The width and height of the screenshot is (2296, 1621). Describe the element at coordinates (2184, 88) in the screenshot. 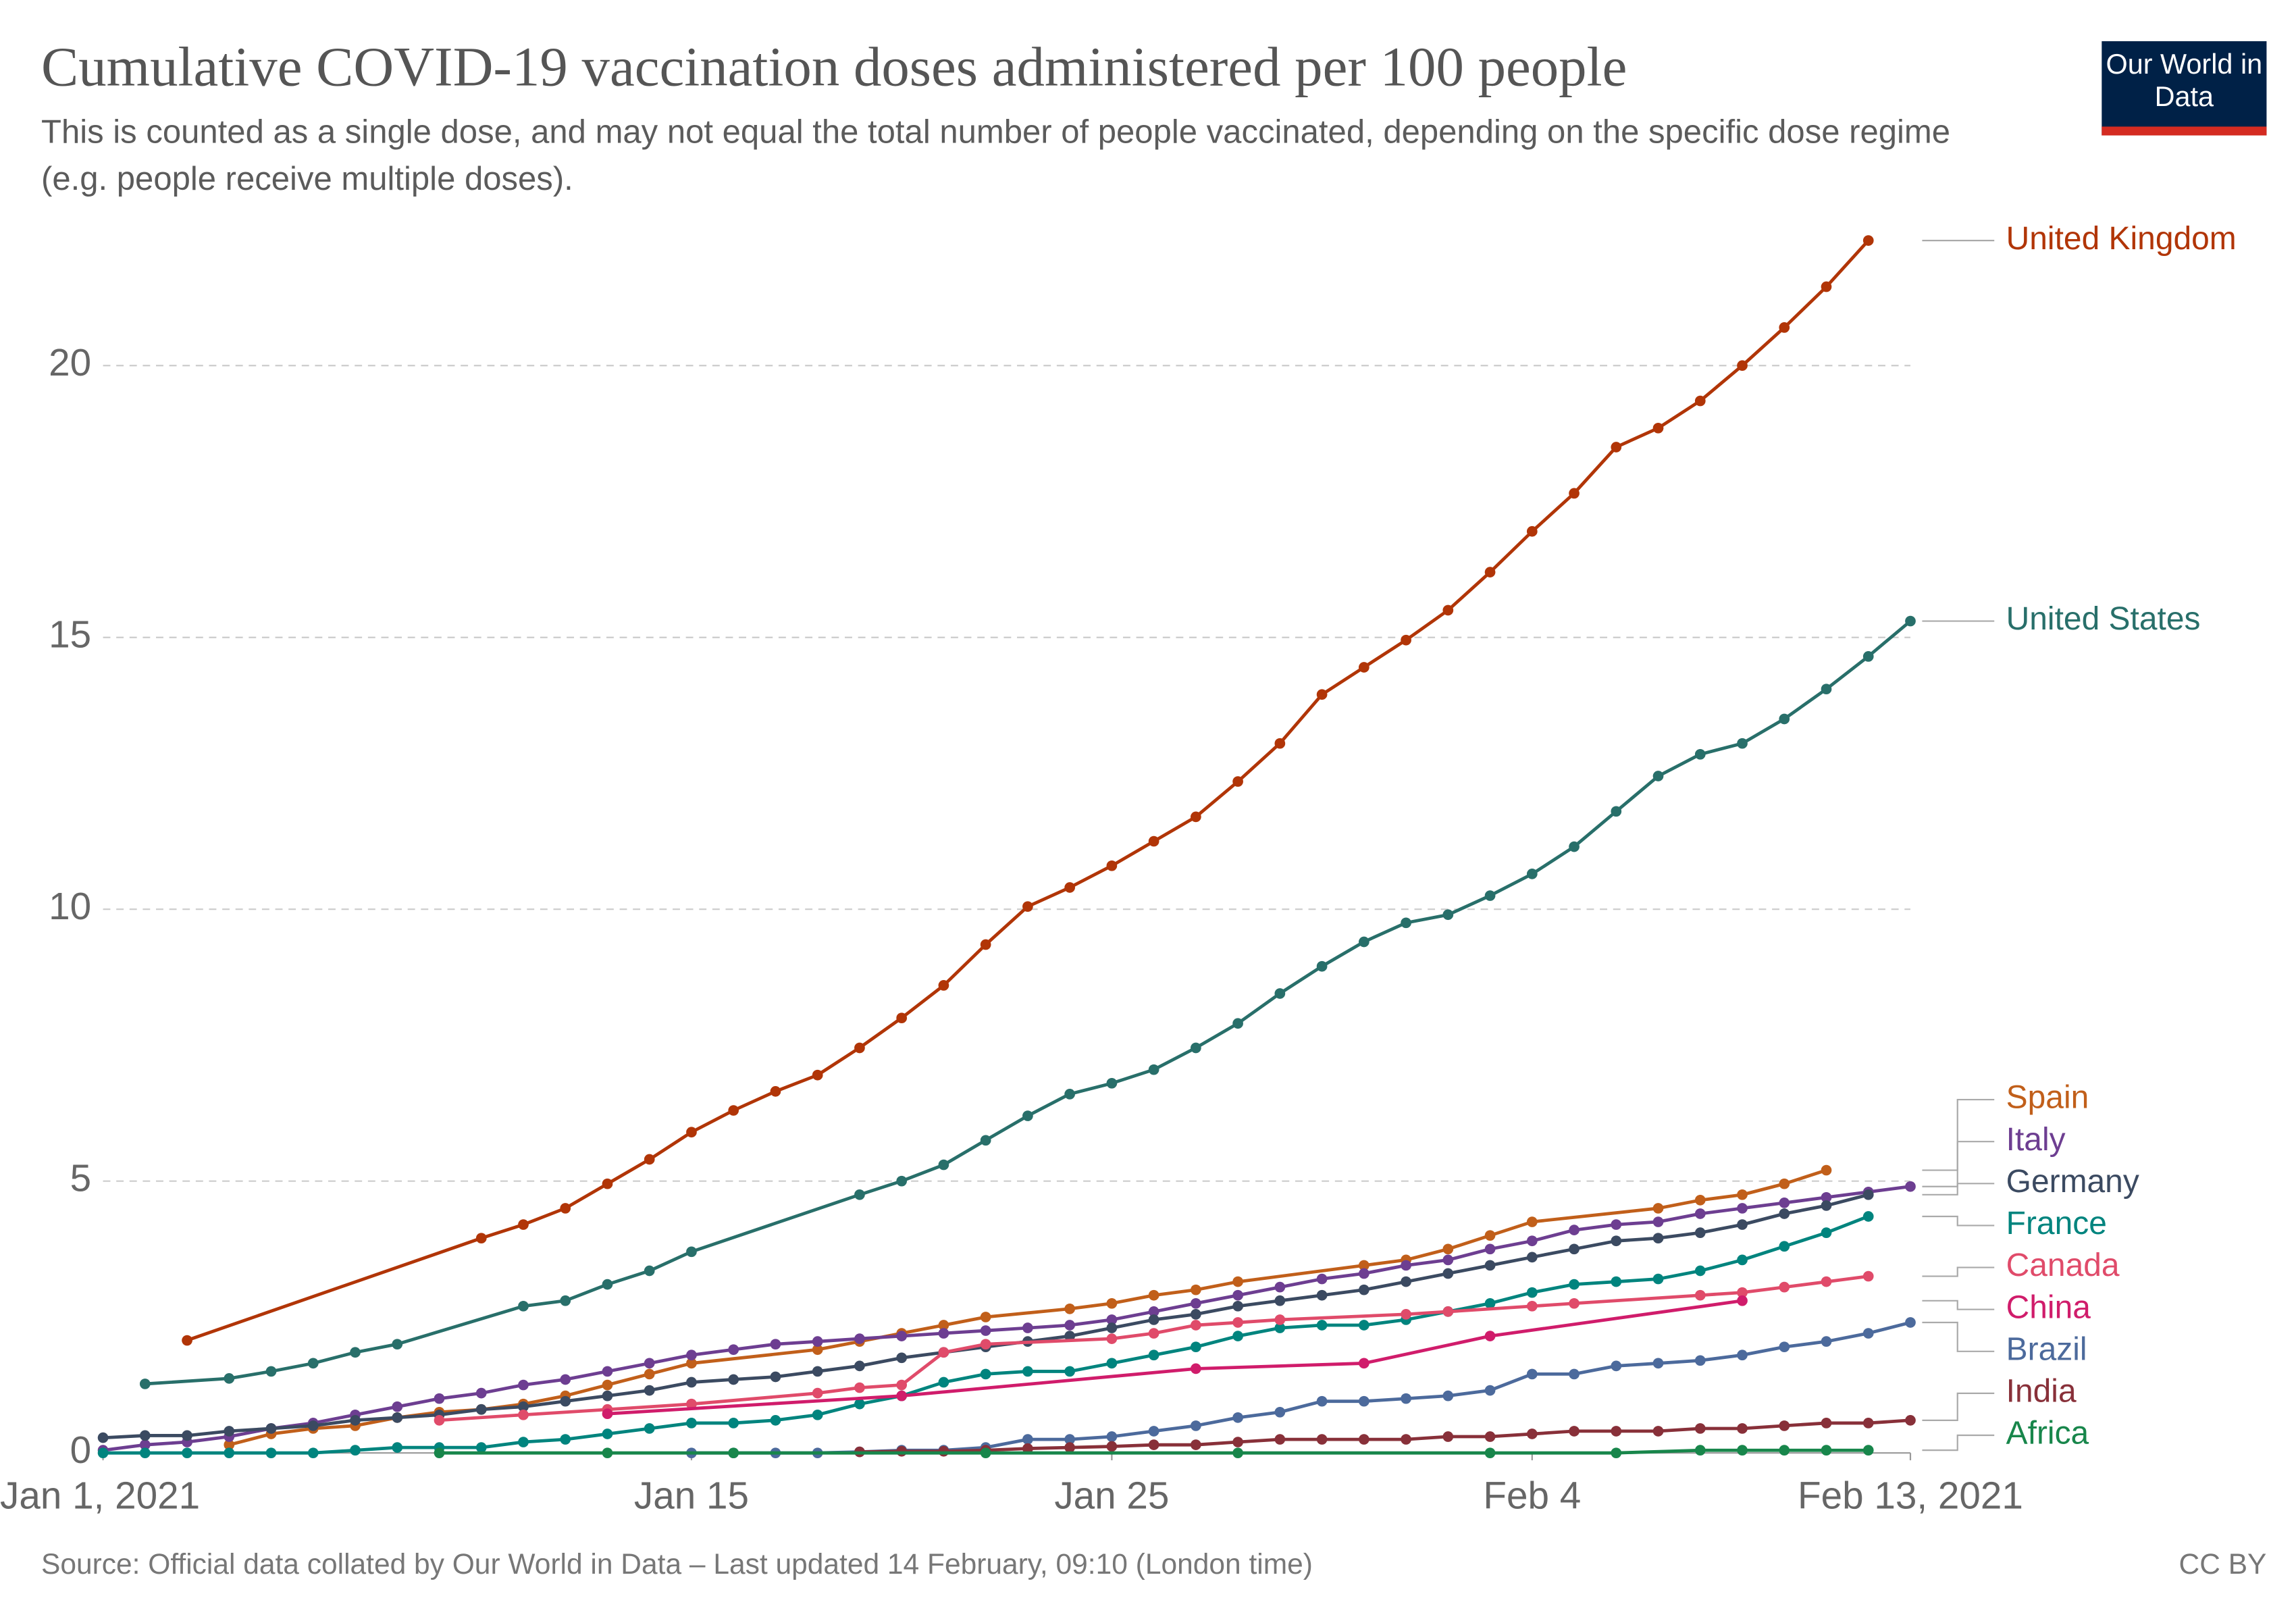

I see `logo: Our World in Data` at that location.